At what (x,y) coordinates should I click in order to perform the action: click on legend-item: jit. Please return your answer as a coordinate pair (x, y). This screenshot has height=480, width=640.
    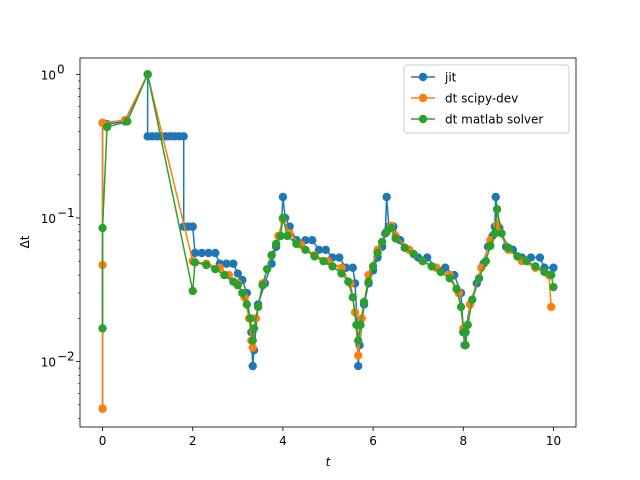
    Looking at the image, I should click on (434, 78).